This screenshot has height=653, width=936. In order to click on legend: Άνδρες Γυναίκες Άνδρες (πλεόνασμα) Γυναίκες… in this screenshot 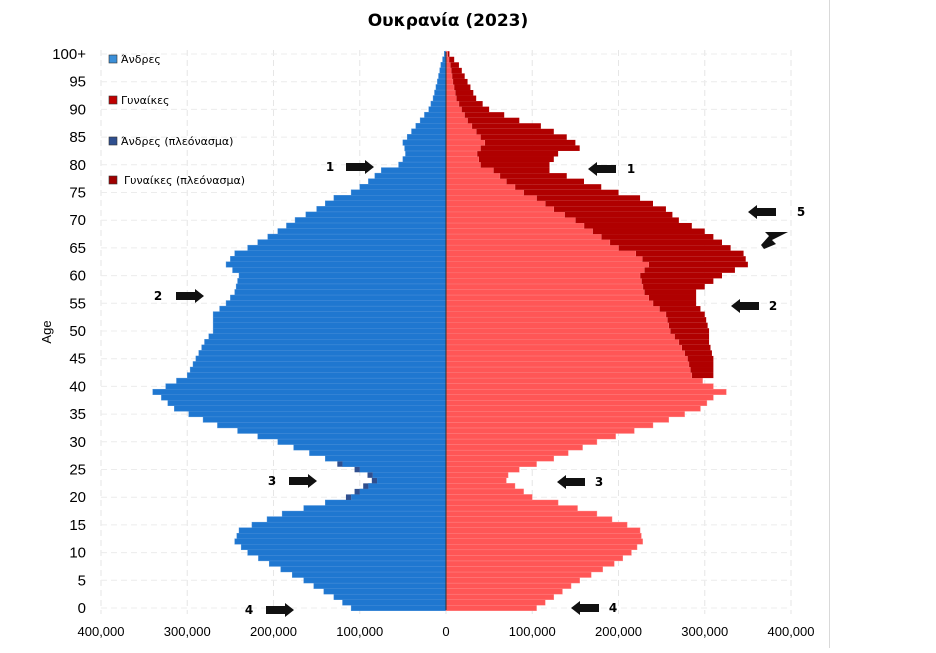, I will do `click(176, 120)`.